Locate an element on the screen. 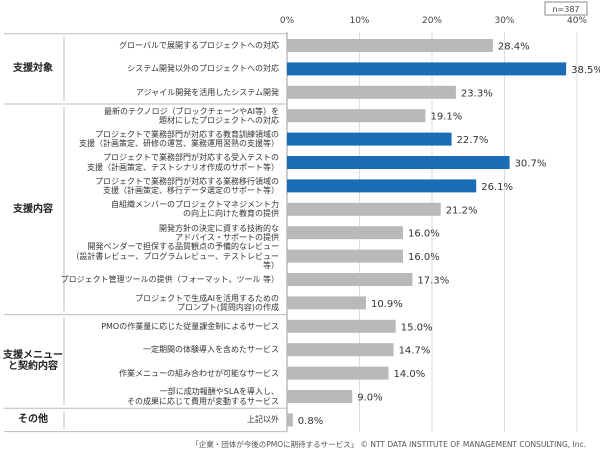  category-label: アジャイル開発を活用したシステム開発 is located at coordinates (207, 92).